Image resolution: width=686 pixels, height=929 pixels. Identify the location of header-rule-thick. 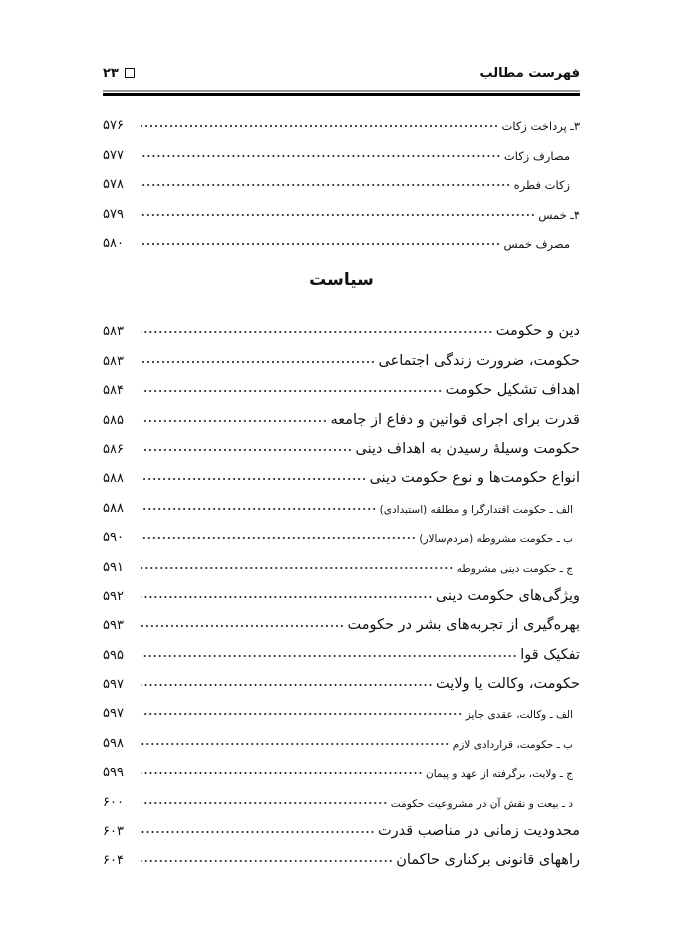
(341, 94).